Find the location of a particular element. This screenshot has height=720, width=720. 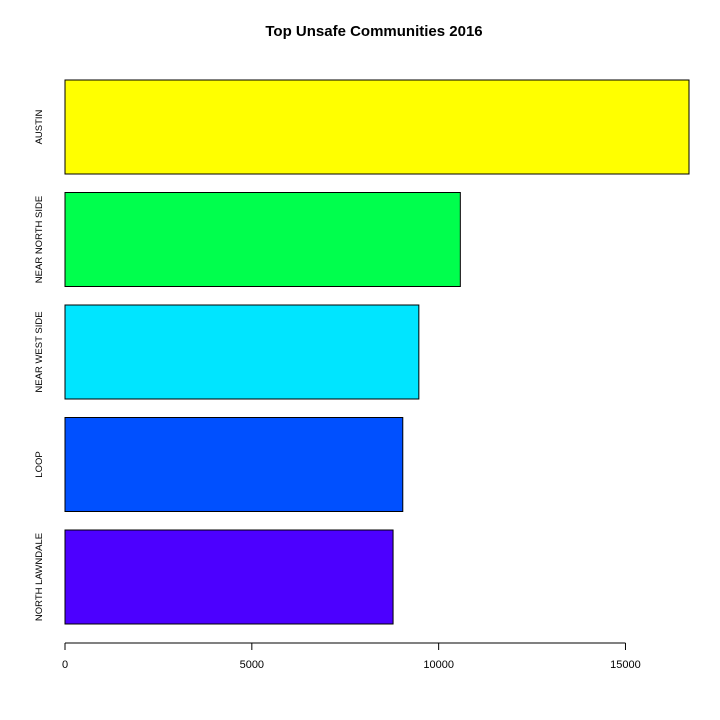

chart-title: Top Unsafe Communities 2016 is located at coordinates (373, 31).